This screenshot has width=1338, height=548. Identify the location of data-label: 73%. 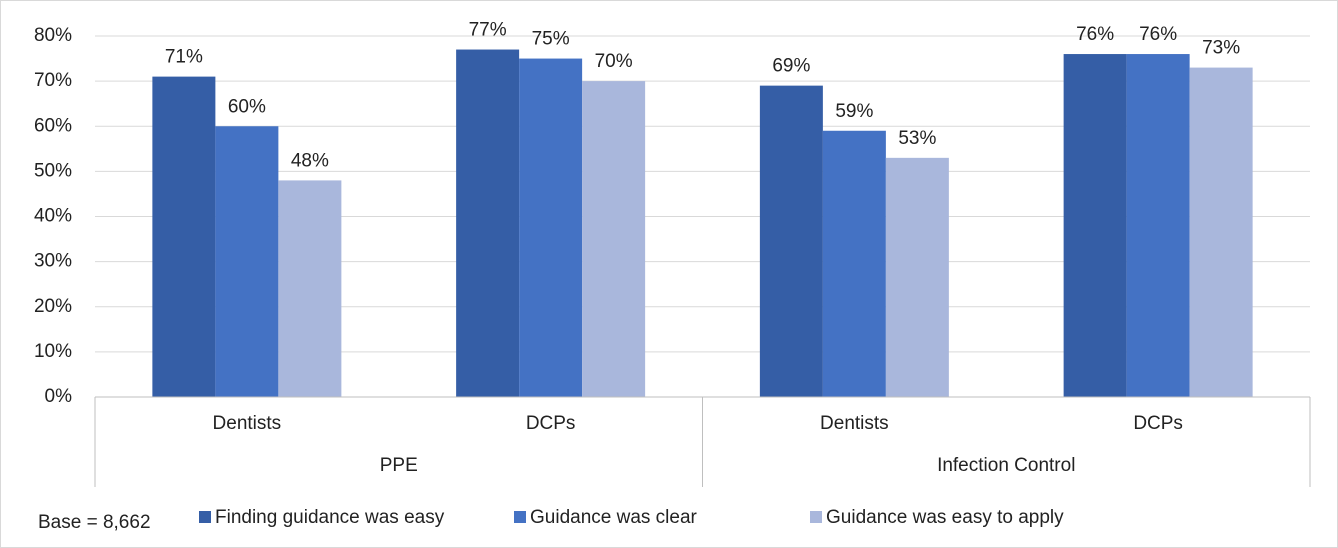
(1221, 48).